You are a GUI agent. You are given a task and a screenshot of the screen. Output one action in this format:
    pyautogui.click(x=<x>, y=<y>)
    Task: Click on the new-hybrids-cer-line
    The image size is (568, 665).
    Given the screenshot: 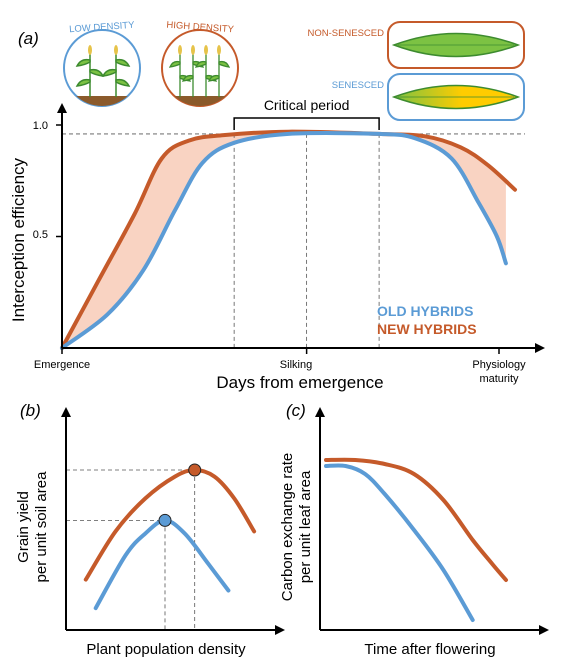 What is the action you would take?
    pyautogui.click(x=416, y=519)
    